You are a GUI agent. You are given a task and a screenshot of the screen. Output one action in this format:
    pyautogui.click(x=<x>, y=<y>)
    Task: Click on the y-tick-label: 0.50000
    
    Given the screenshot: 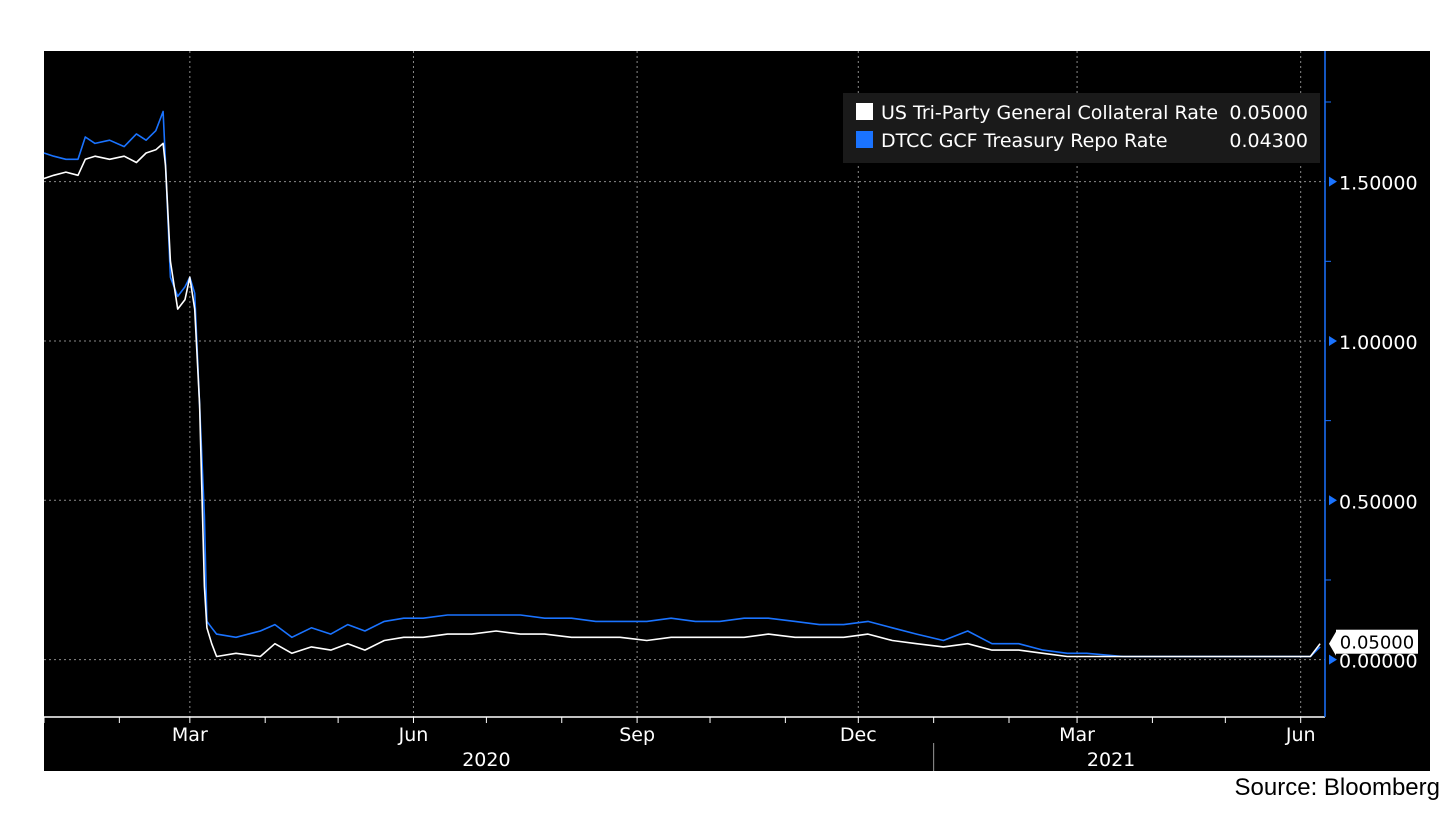 What is the action you would take?
    pyautogui.click(x=1378, y=502)
    